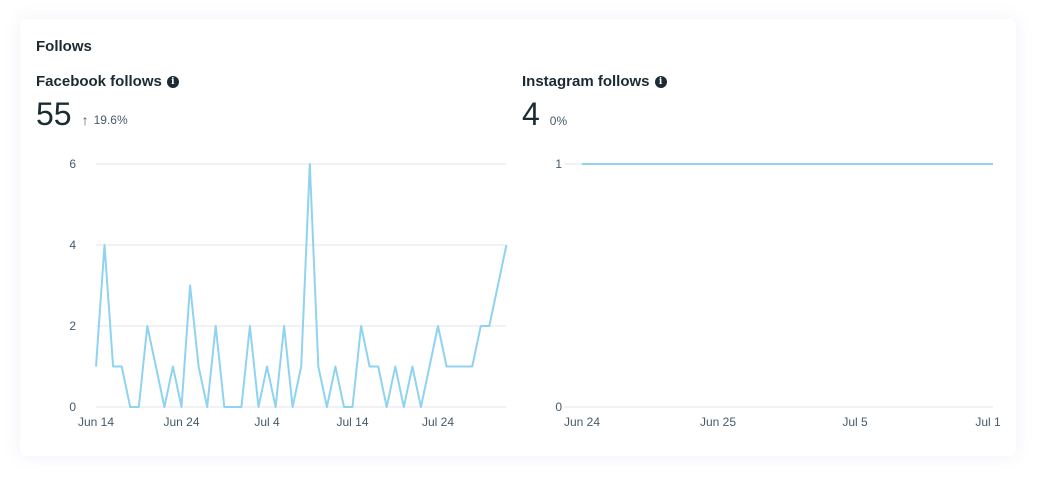 The width and height of the screenshot is (1056, 496). Describe the element at coordinates (72, 245) in the screenshot. I see `y-tick-label: 4` at that location.